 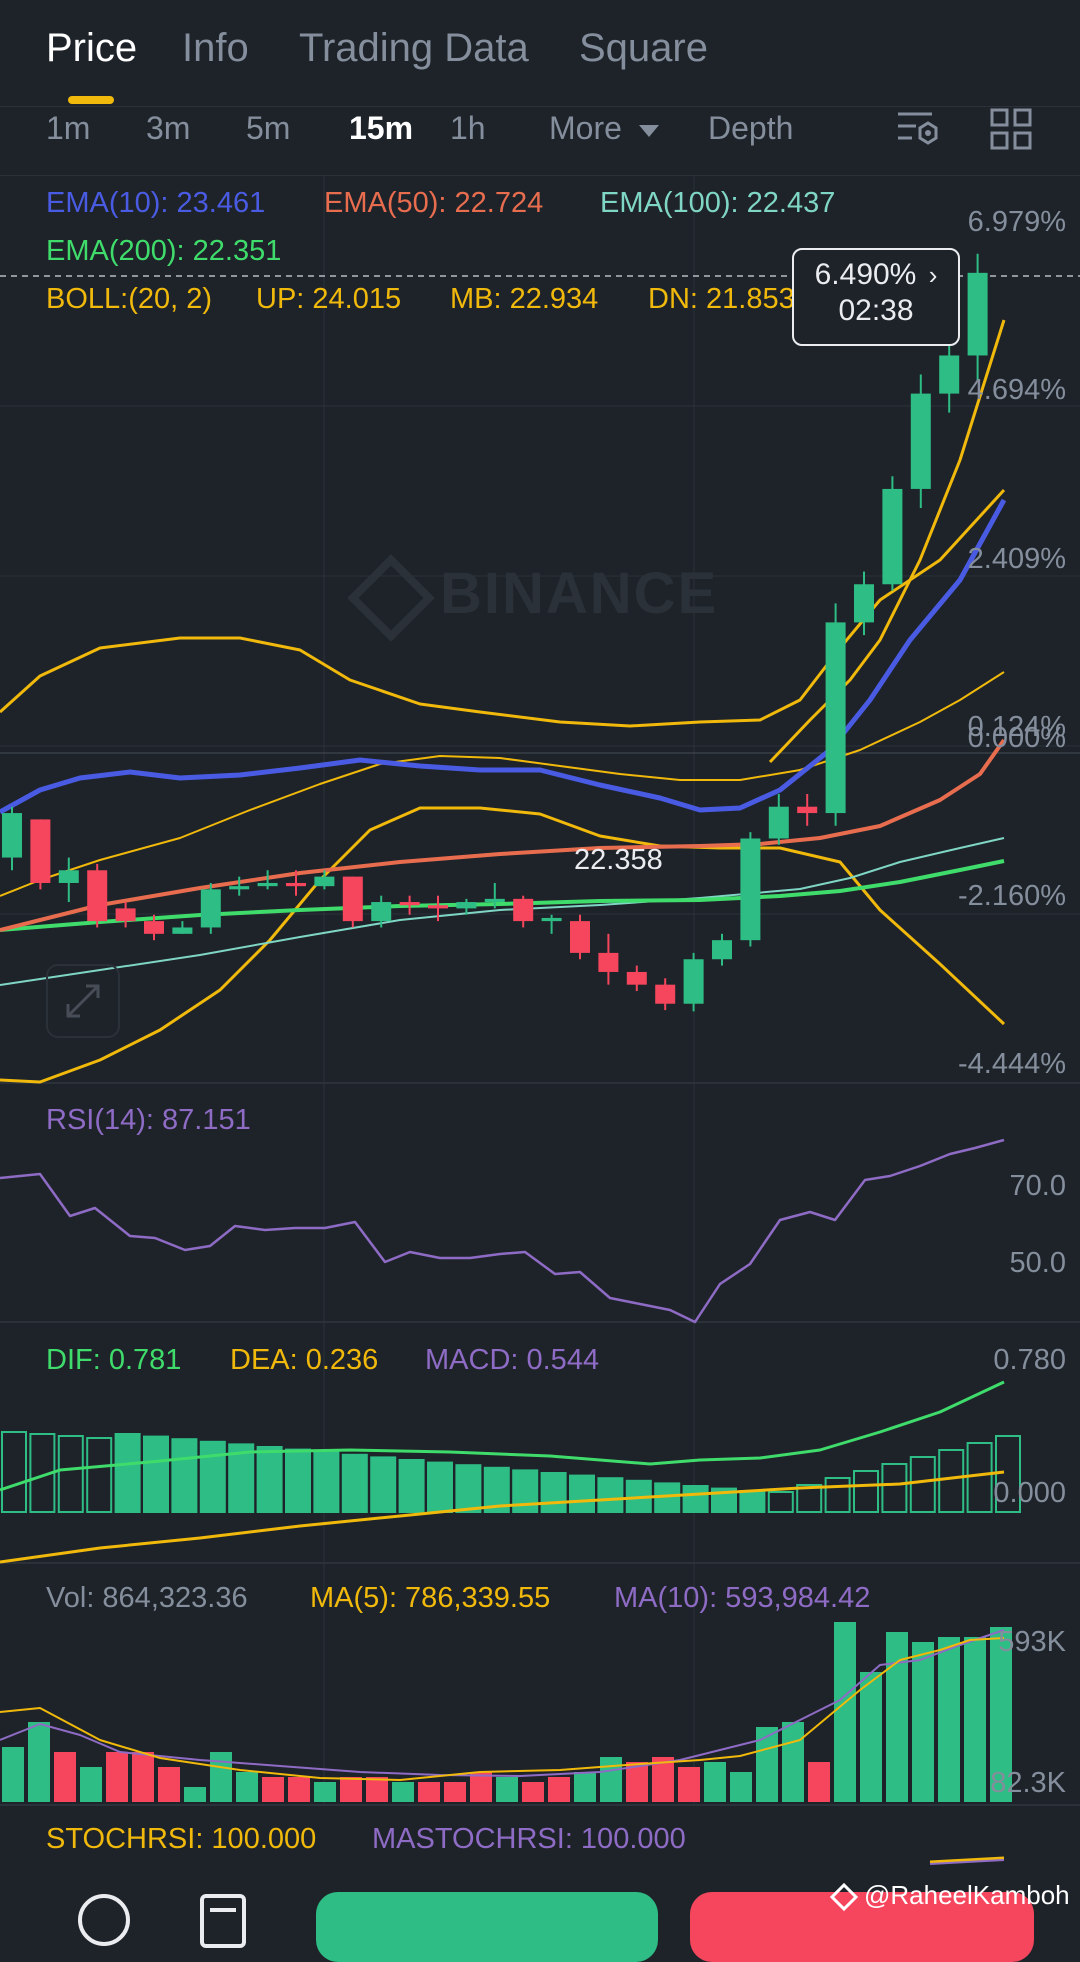 I want to click on depth-tab: Depth, so click(x=751, y=128).